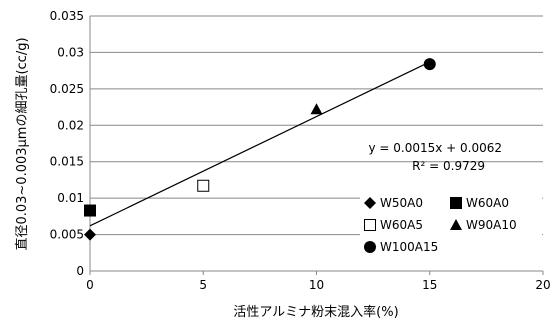 This screenshot has width=556, height=322. I want to click on legend: W50A0 W60A0 W60A5 W90A10 W100A15, so click(451, 226).